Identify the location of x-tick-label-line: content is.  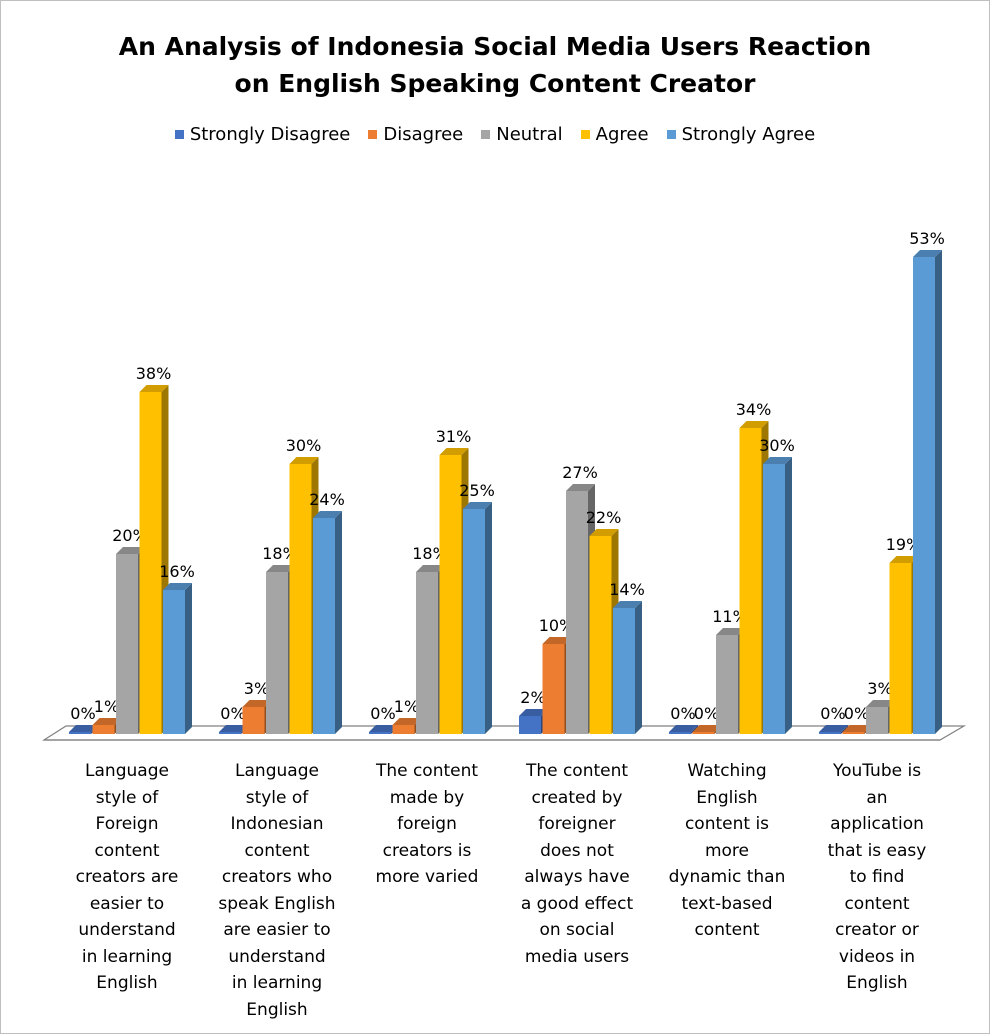
(727, 824).